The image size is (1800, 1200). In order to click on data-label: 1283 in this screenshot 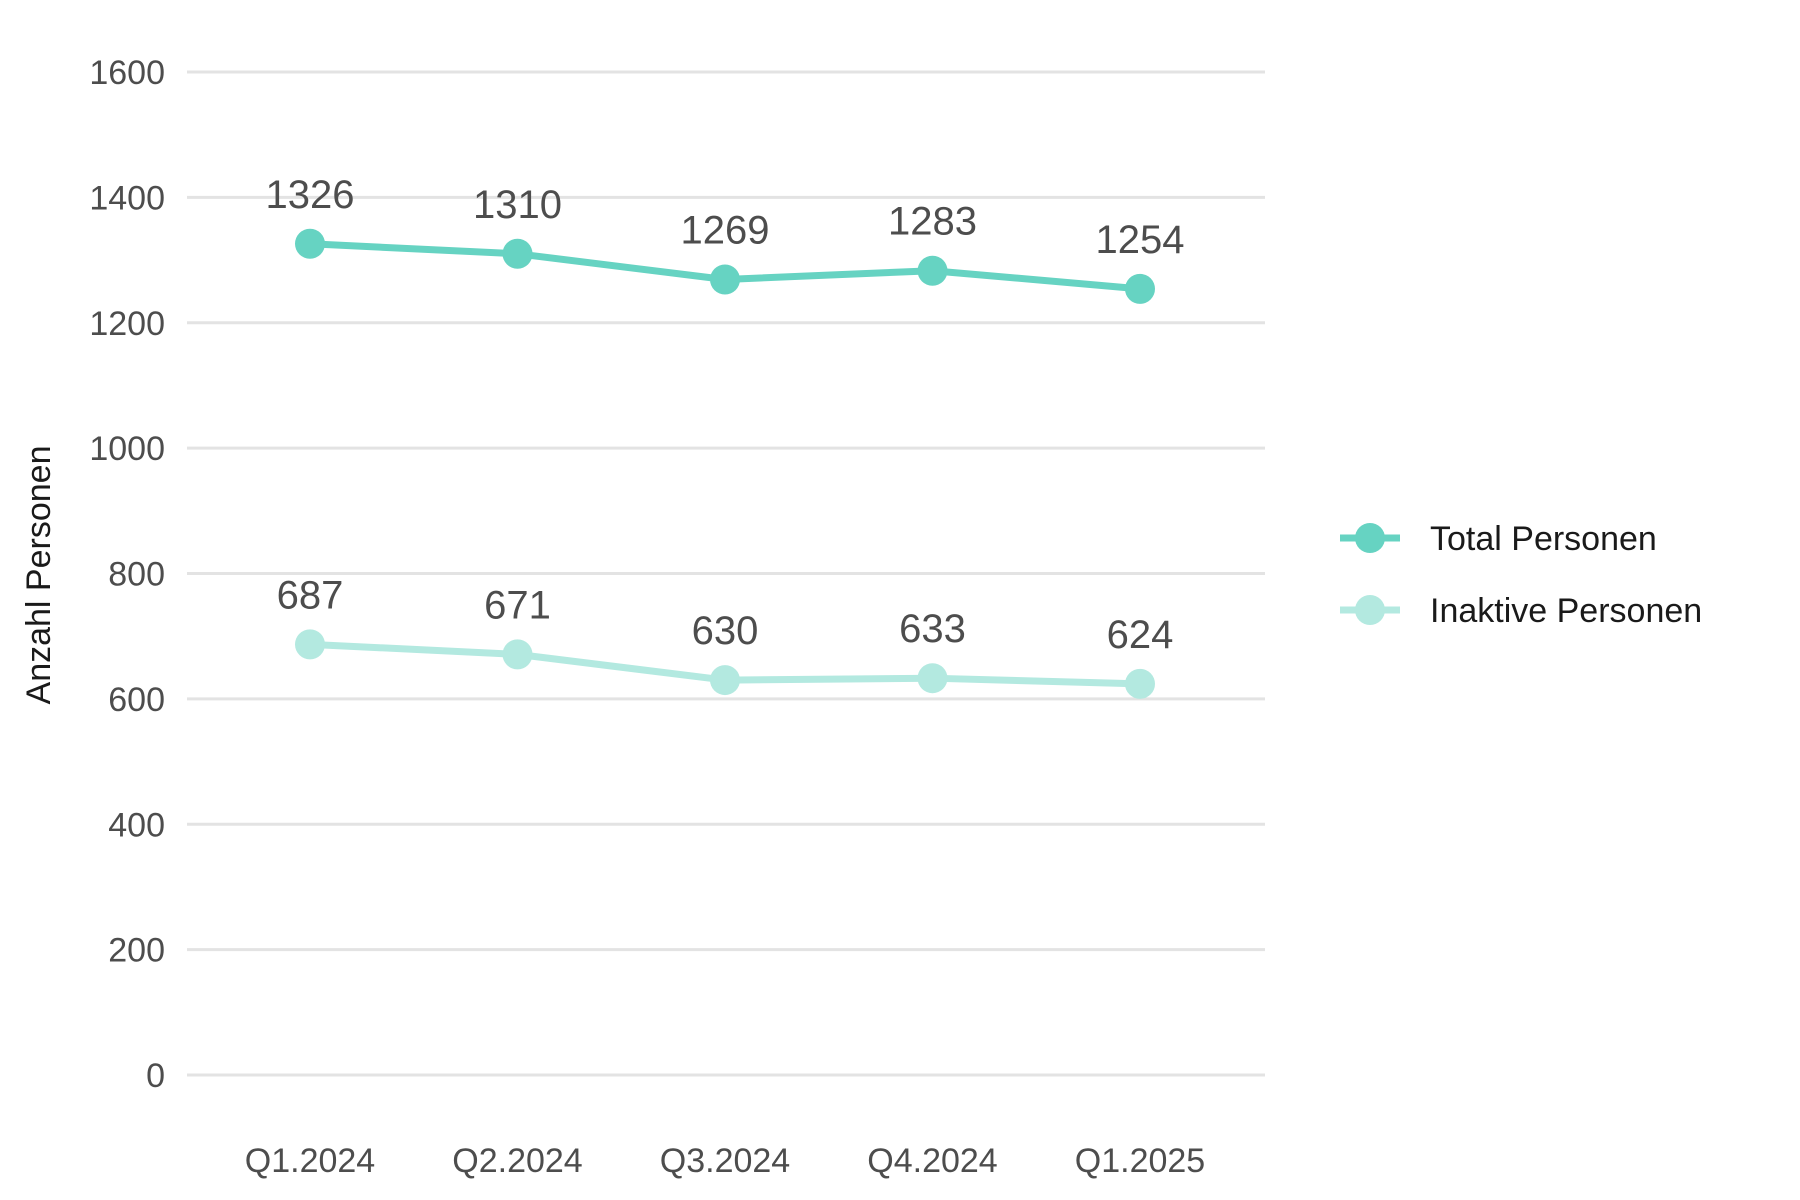, I will do `click(932, 222)`.